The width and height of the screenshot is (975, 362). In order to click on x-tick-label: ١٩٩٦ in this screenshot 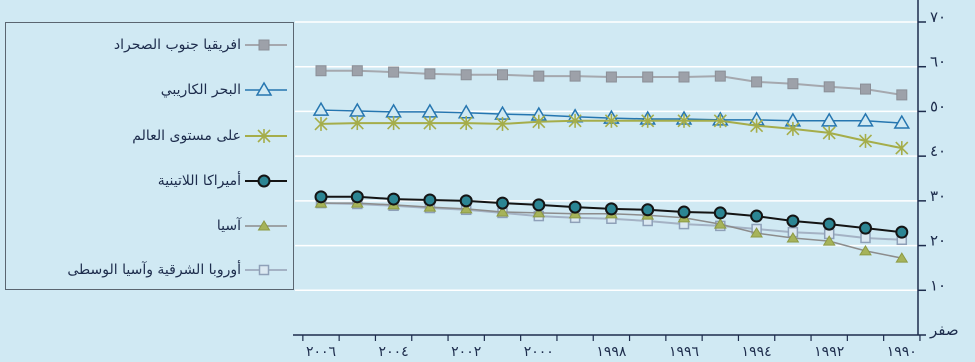, I will do `click(684, 352)`.